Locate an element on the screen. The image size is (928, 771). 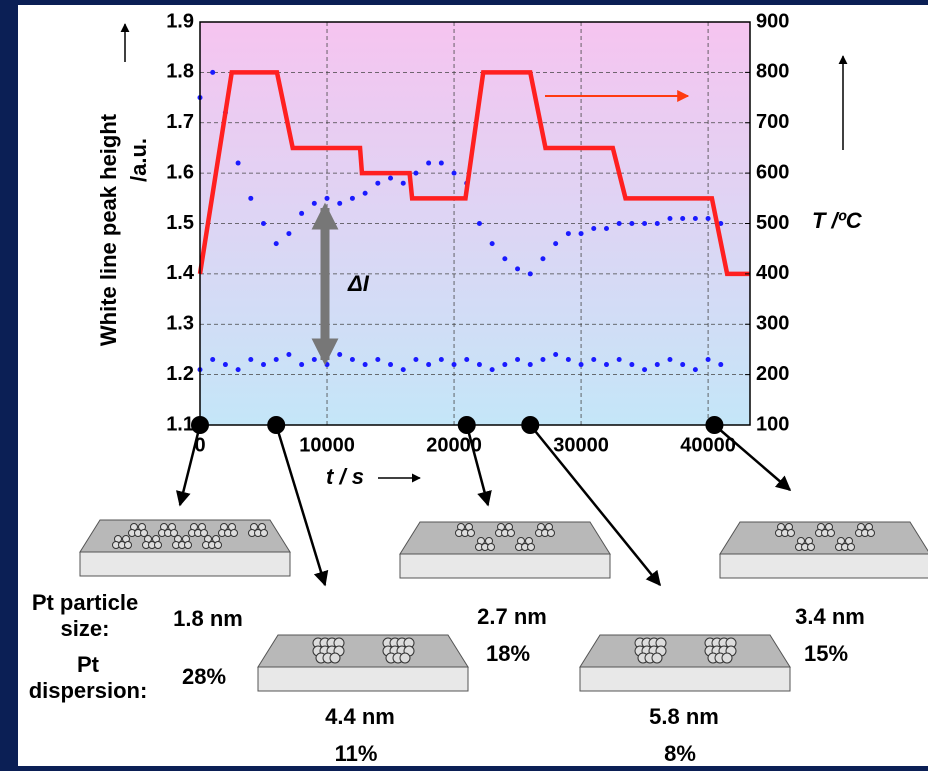
y2-axis-title: T /ºC is located at coordinates (837, 220).